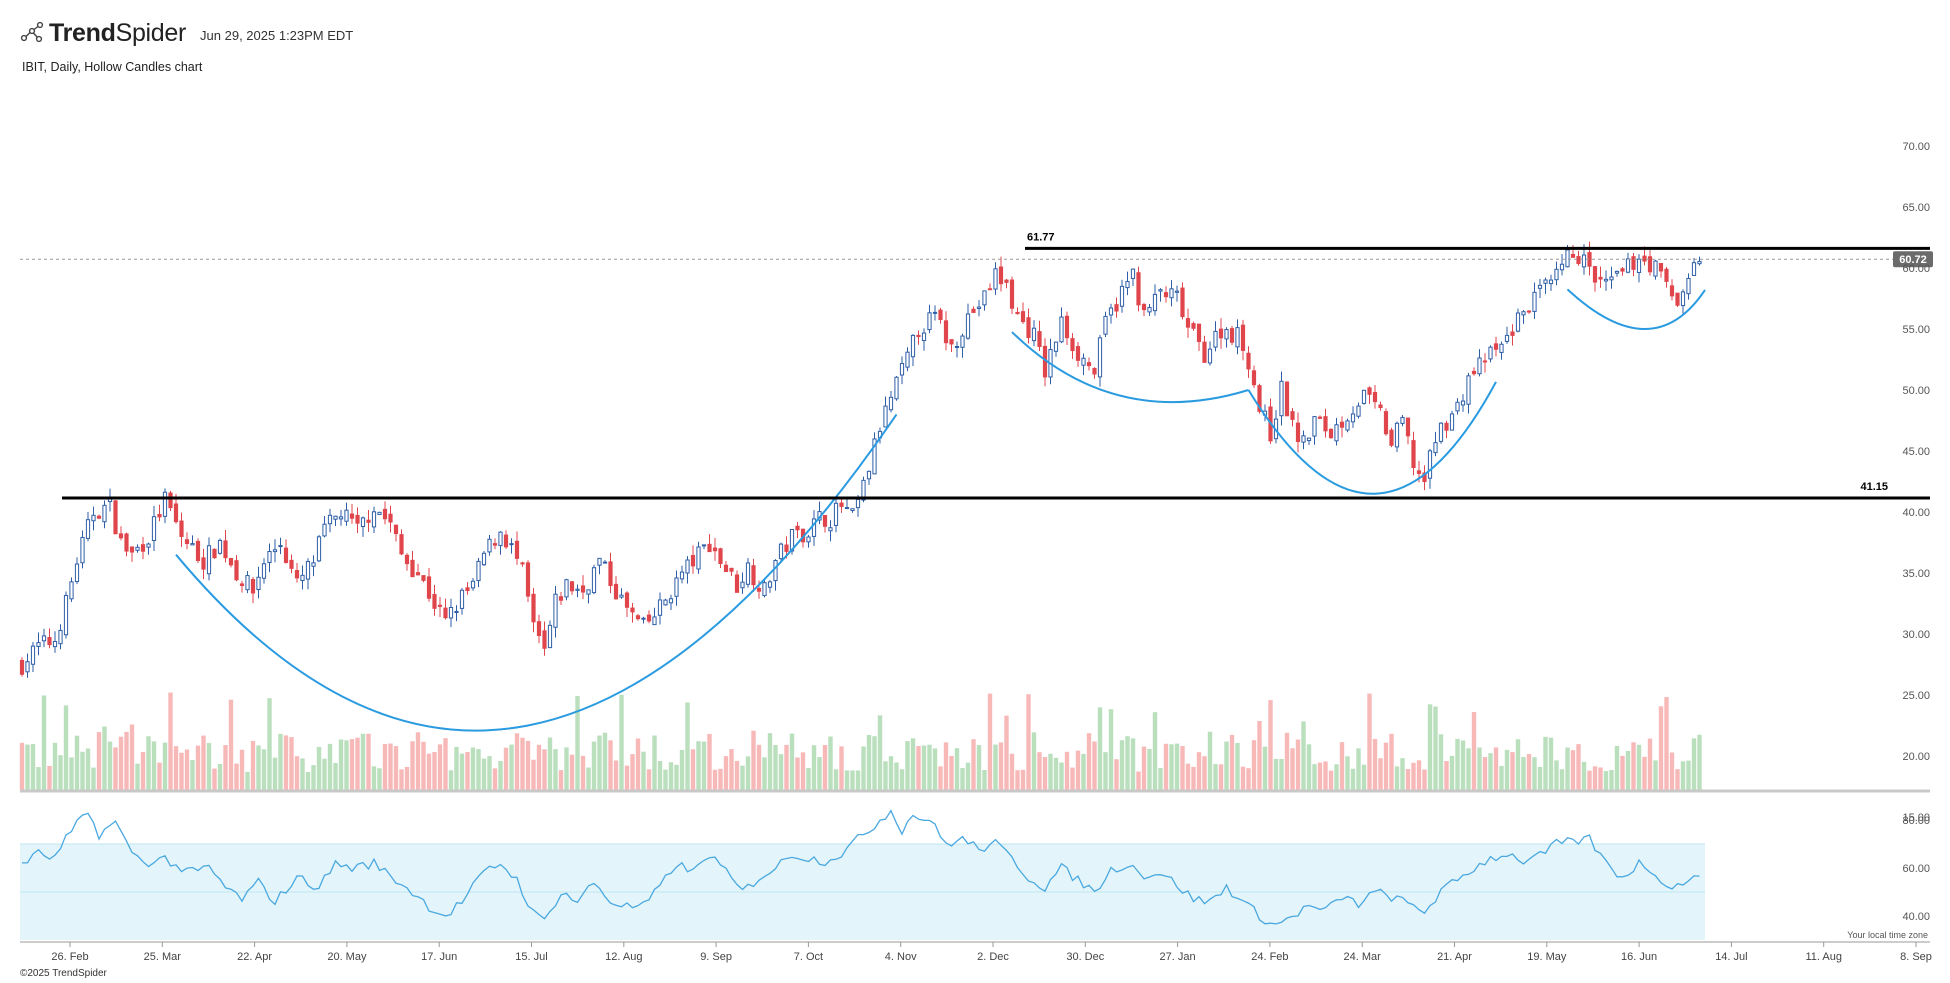 This screenshot has width=1950, height=983. Describe the element at coordinates (1041, 237) in the screenshot. I see `resistance-label: 61.77` at that location.